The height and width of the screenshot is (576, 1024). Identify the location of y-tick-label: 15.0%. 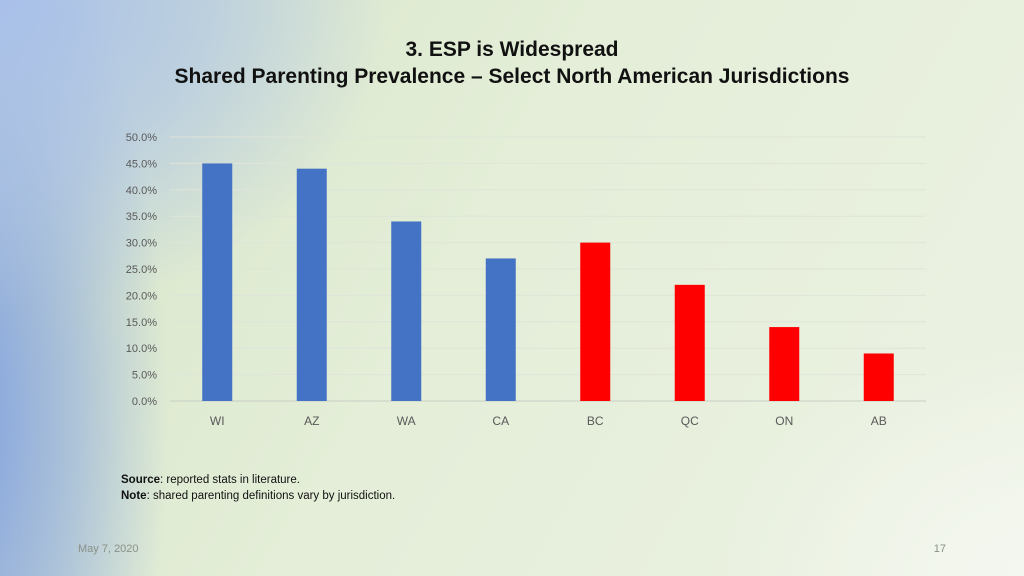
(141, 323).